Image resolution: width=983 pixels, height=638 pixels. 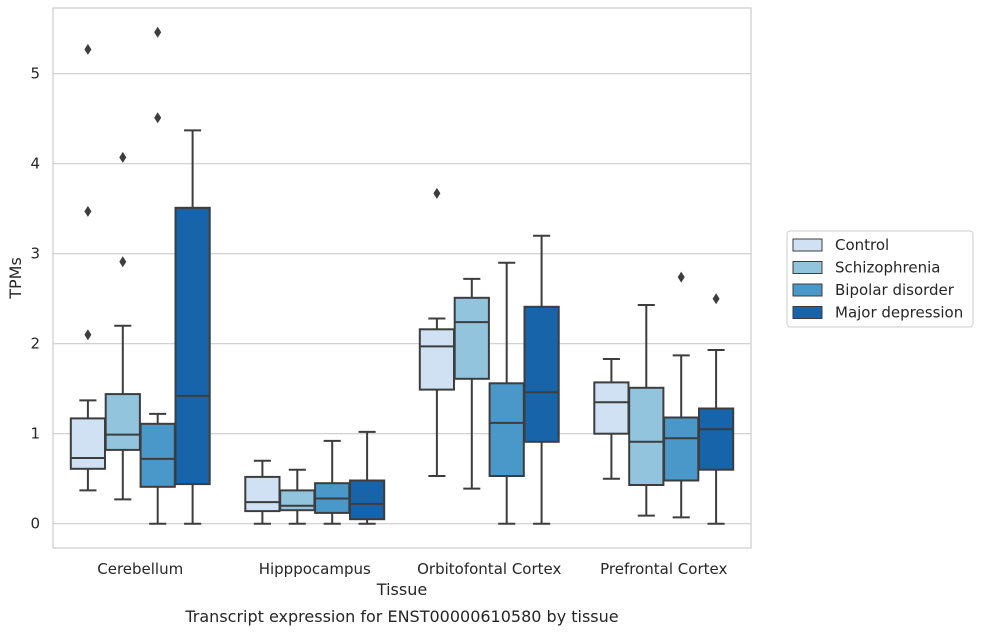 I want to click on y-axis-label: TPMs, so click(x=15, y=278).